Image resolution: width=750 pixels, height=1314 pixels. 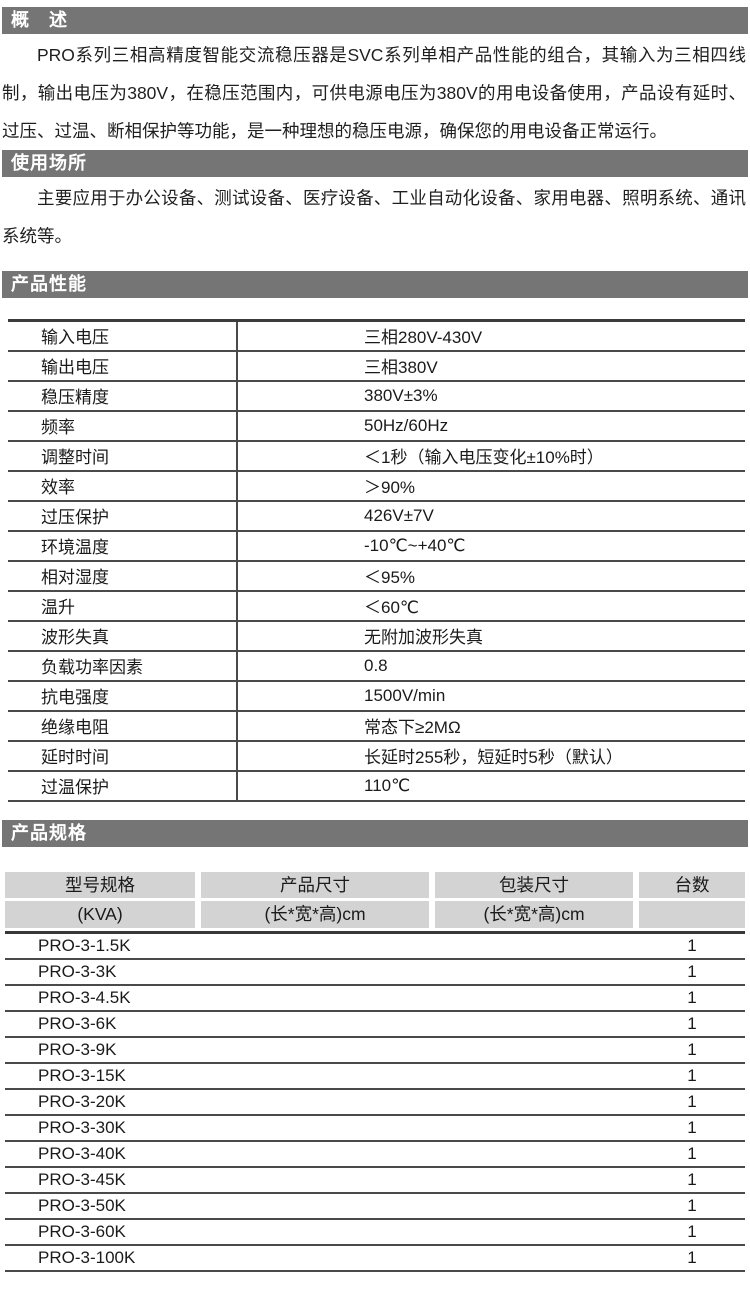 I want to click on performance-param-value: 无附加波形失真, so click(x=491, y=636).